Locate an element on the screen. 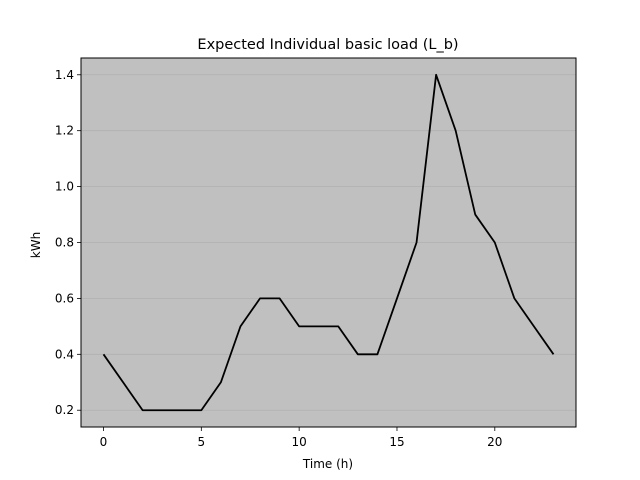 The height and width of the screenshot is (480, 640). x-axis: 0 5 10 15 20 is located at coordinates (301, 438).